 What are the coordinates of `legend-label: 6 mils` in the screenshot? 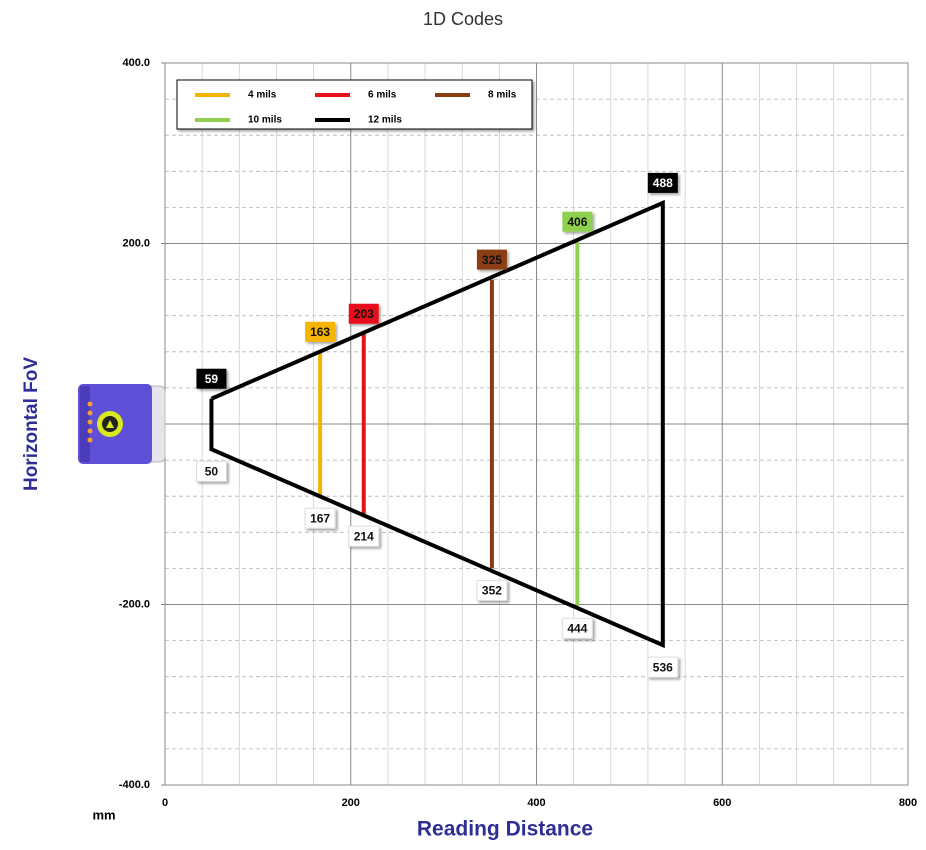 It's located at (382, 95).